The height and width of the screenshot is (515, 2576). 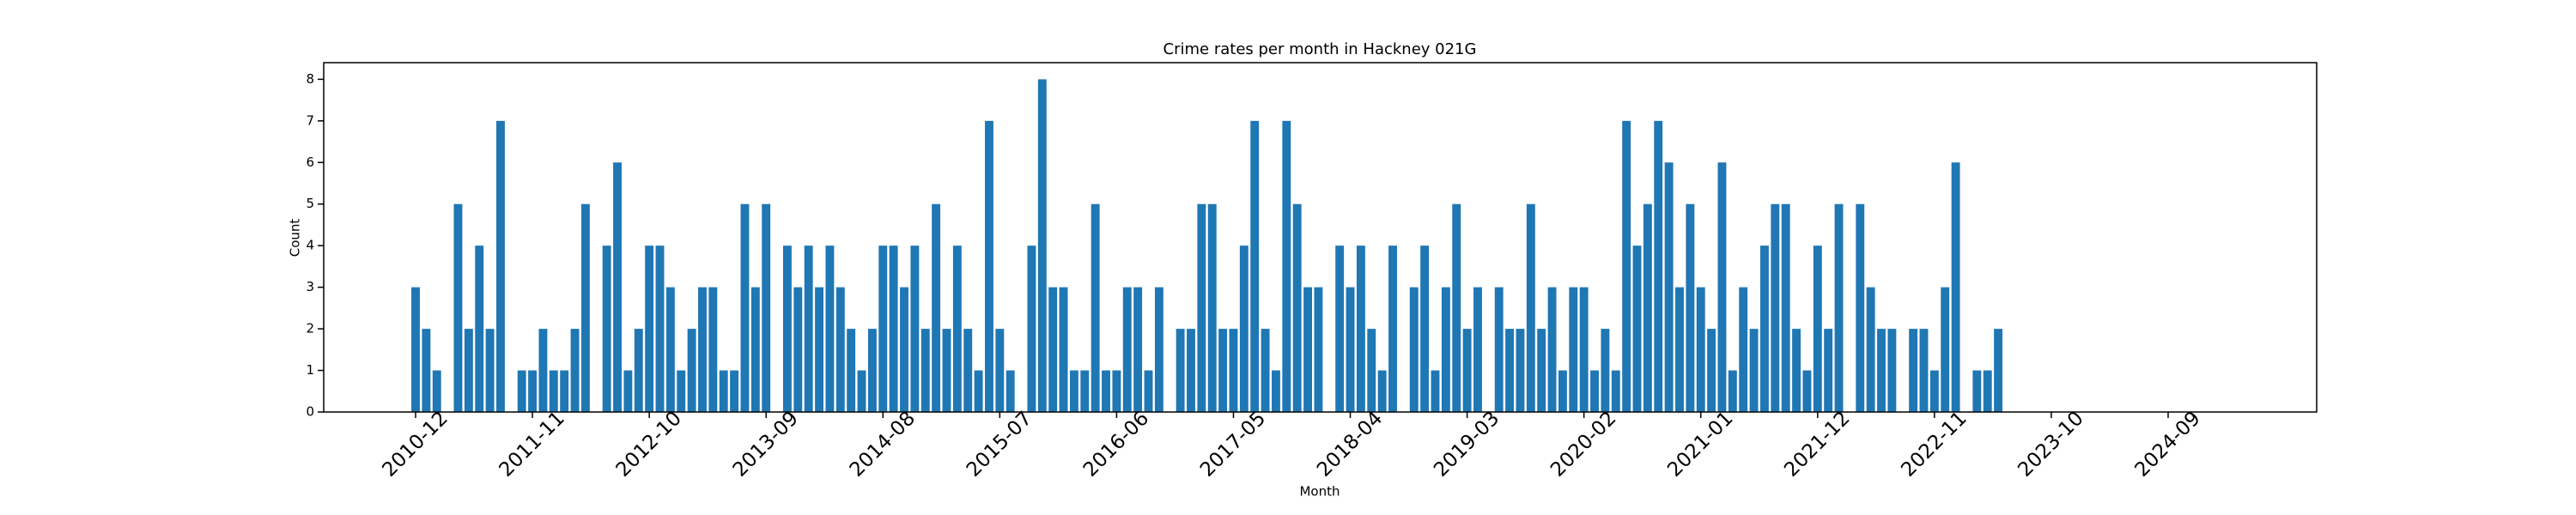 I want to click on x-tick-label: 2013-09, so click(x=766, y=444).